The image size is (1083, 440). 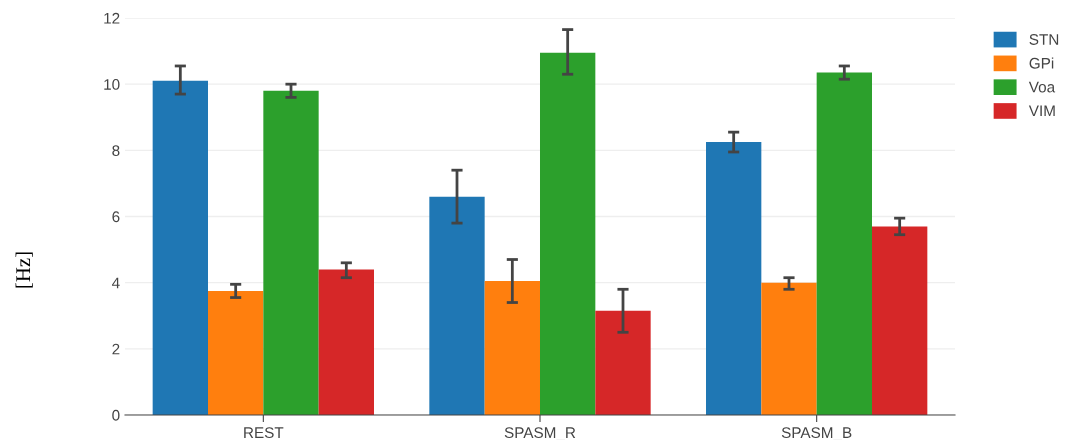 I want to click on y-tick-label: 8, so click(x=116, y=151).